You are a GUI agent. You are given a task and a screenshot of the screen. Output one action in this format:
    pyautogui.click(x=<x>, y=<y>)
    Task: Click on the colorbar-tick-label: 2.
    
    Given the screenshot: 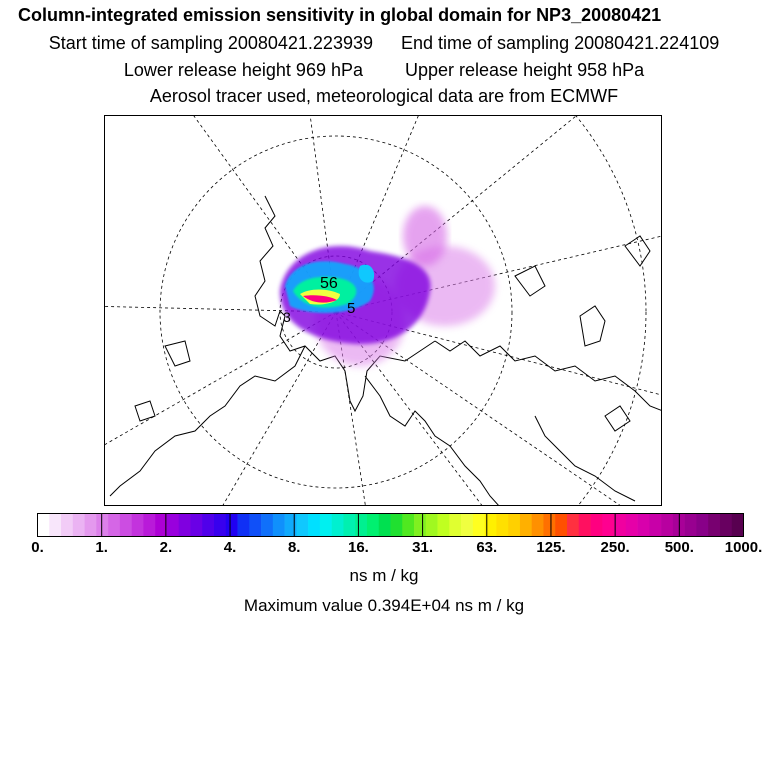 What is the action you would take?
    pyautogui.click(x=166, y=547)
    